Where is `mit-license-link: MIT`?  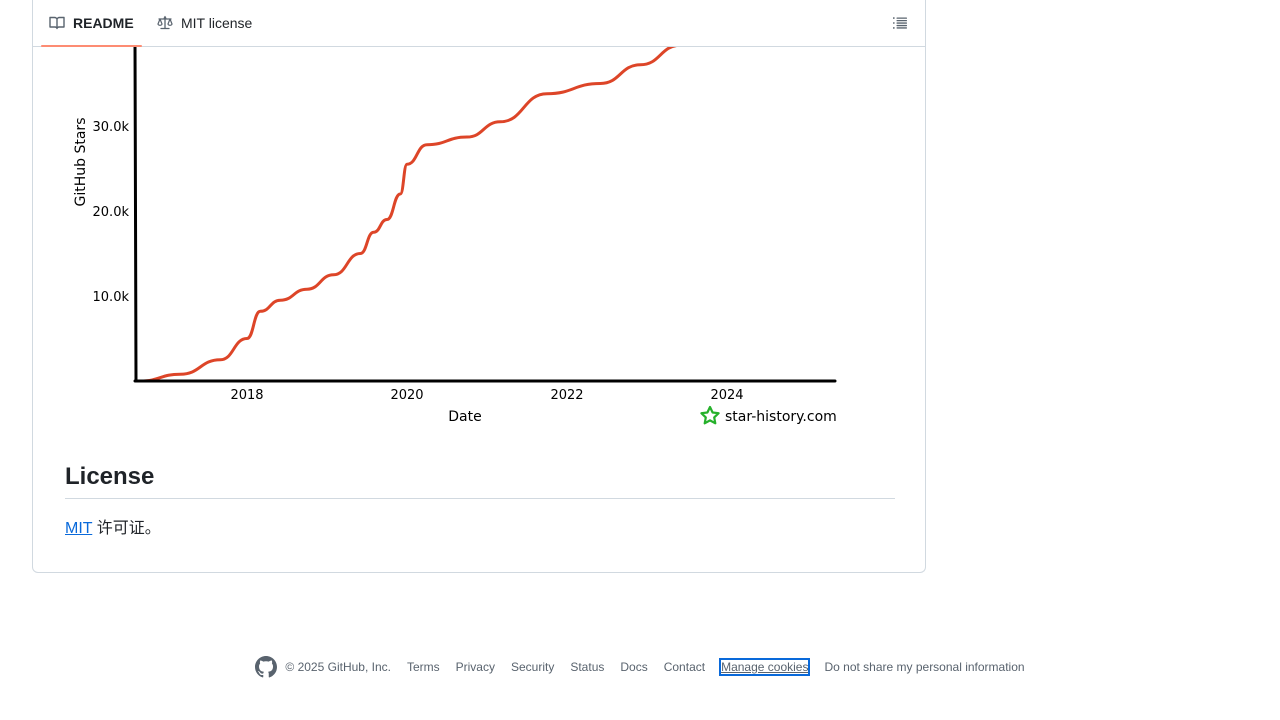
mit-license-link: MIT is located at coordinates (79, 528).